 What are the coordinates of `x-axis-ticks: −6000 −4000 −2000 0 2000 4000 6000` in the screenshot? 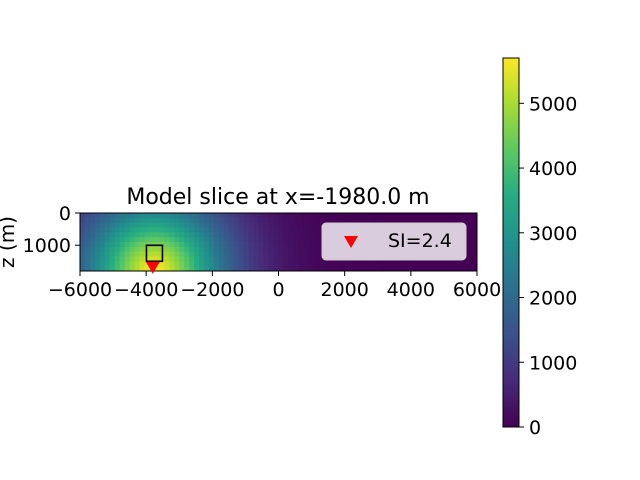 It's located at (274, 286).